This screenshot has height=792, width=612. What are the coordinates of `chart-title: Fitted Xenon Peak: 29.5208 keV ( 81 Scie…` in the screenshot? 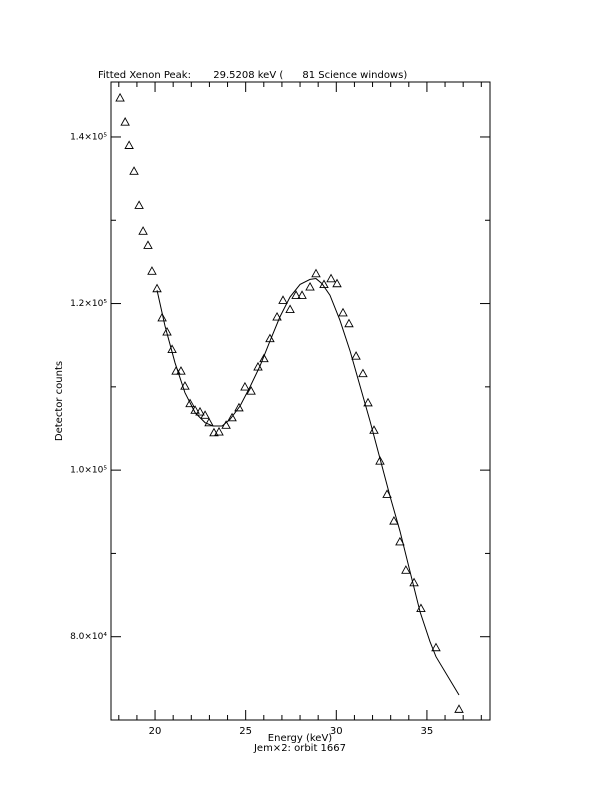 It's located at (252, 75).